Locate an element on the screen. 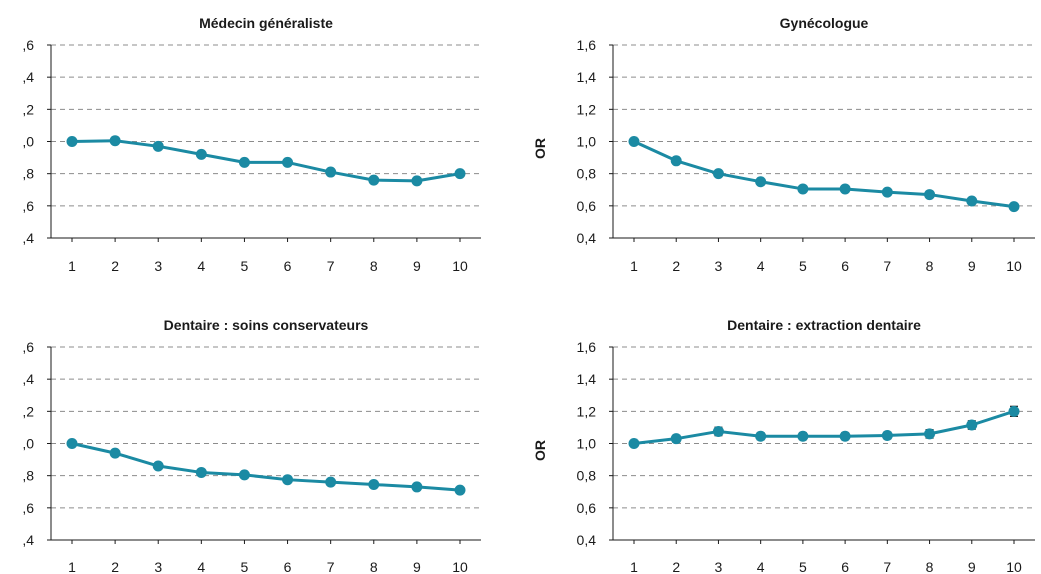  y-tick-label: 0,8 is located at coordinates (587, 476).